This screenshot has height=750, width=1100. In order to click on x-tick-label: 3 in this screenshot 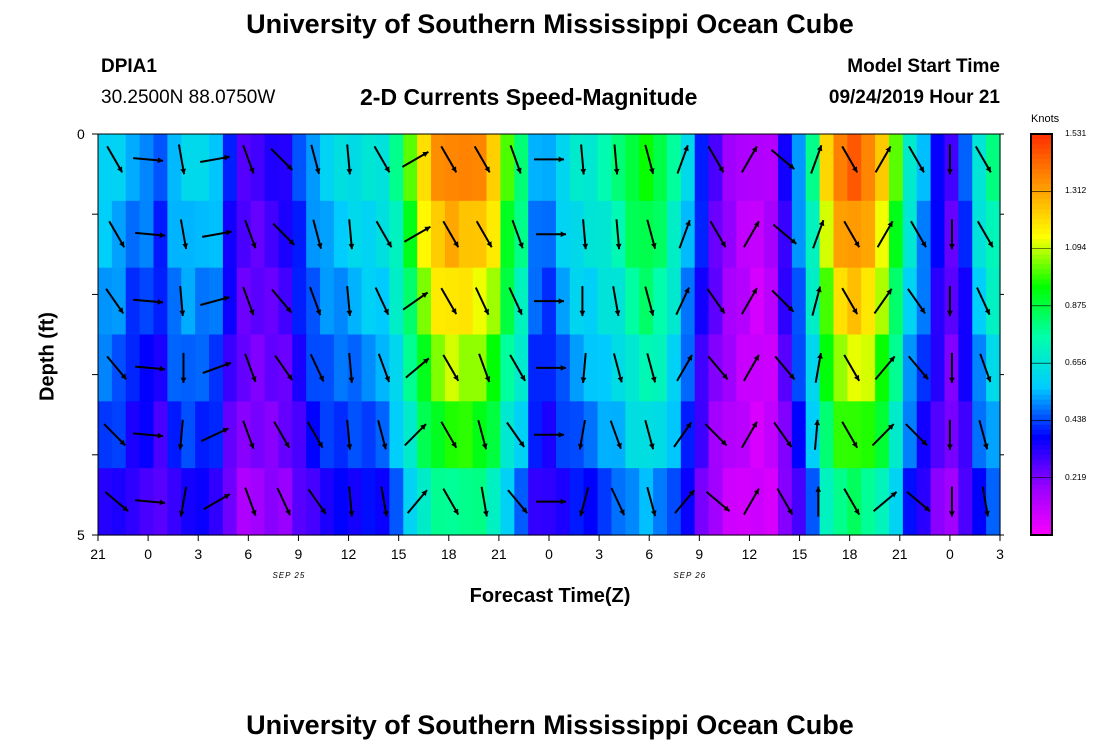, I will do `click(198, 554)`.